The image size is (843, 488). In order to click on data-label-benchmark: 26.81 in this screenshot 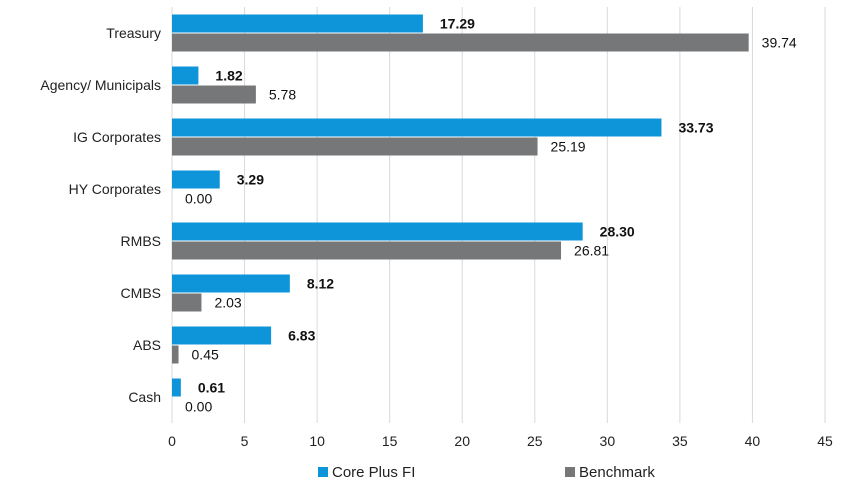, I will do `click(591, 251)`.